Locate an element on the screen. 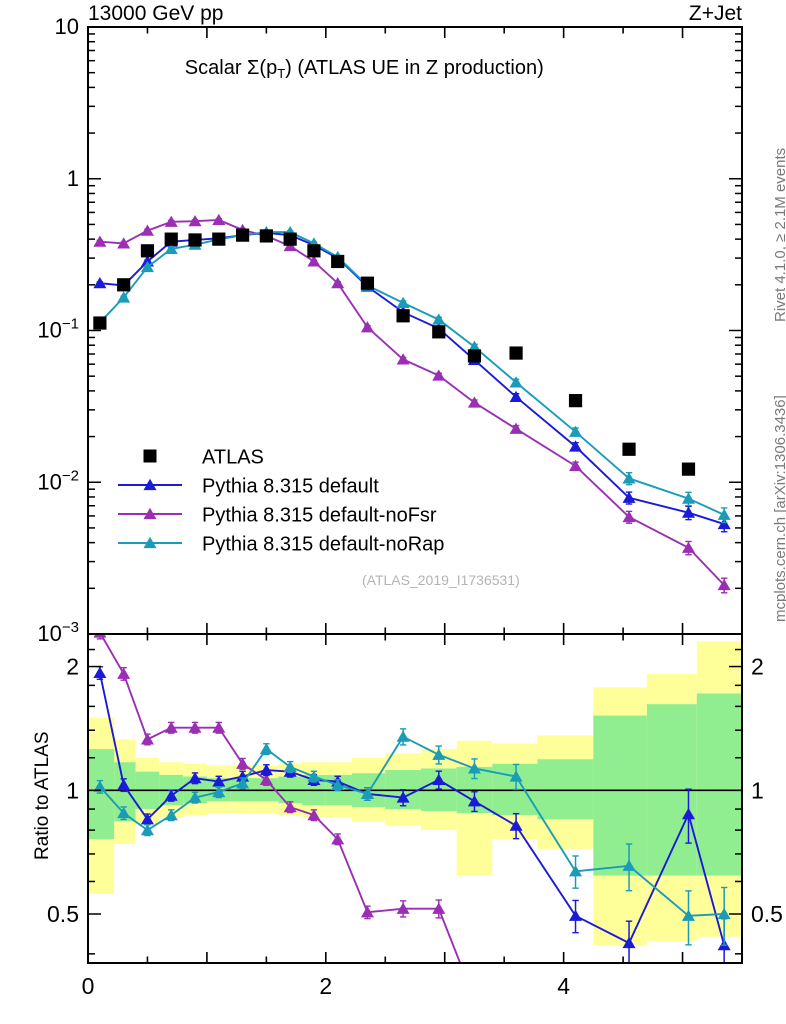  legend-label-3: Pythia 8.315 default-noRap is located at coordinates (323, 545).